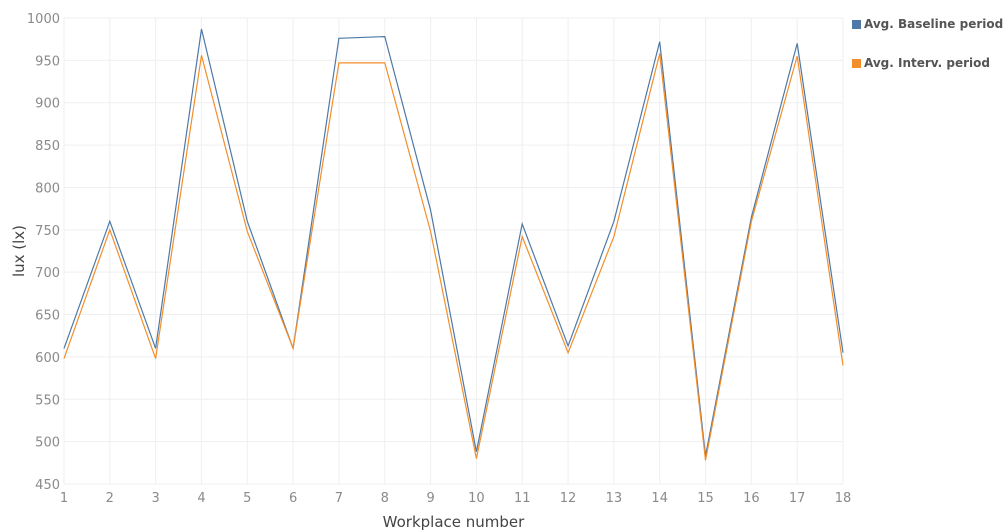 The image size is (1008, 532). What do you see at coordinates (47, 485) in the screenshot?
I see `y-tick-label: 450` at bounding box center [47, 485].